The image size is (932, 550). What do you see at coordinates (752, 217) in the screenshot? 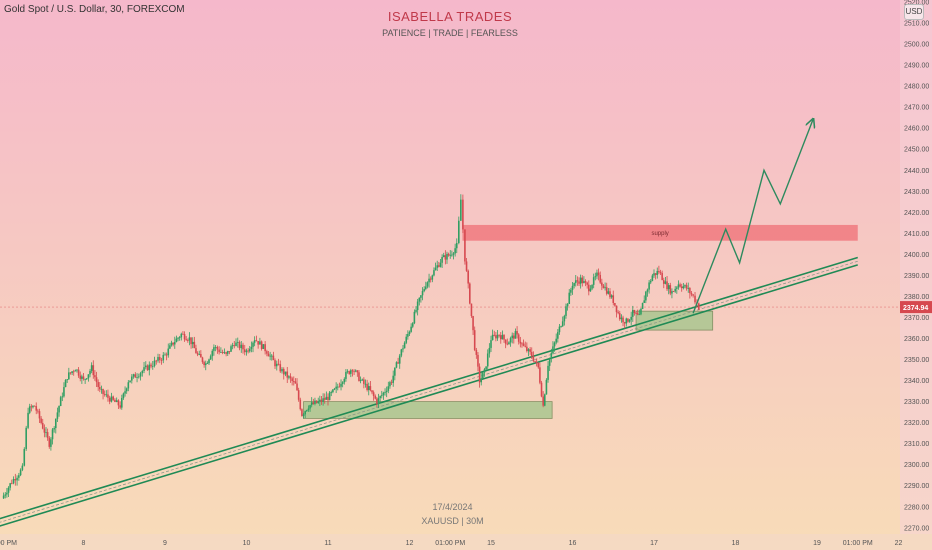
I see `projection-arrow` at bounding box center [752, 217].